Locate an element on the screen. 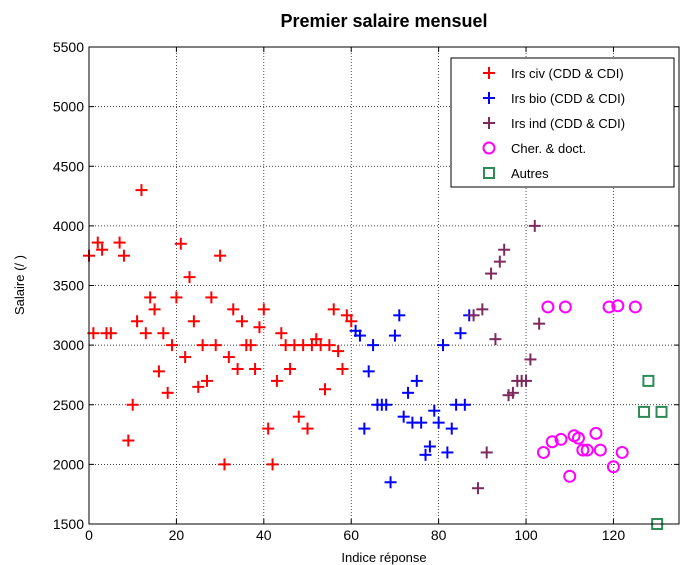 The height and width of the screenshot is (565, 682). legend-label: Irs civ (CDD & CDI) is located at coordinates (567, 73).